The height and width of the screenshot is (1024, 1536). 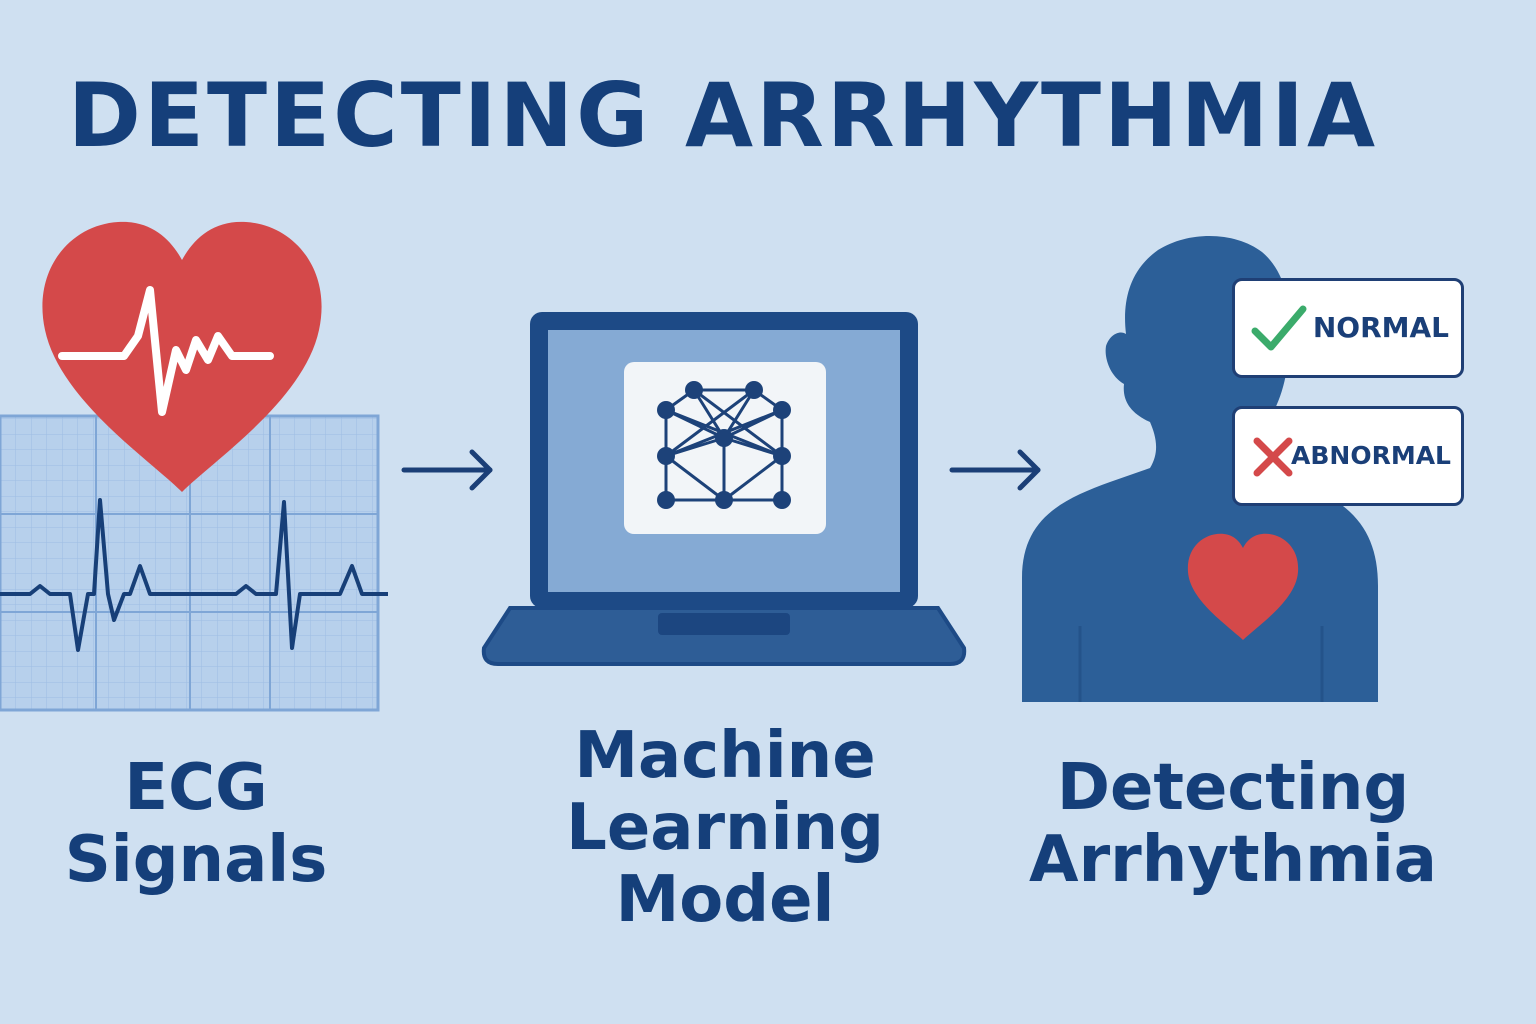 I want to click on ml-model-caption: Machine Learning Model, so click(x=725, y=828).